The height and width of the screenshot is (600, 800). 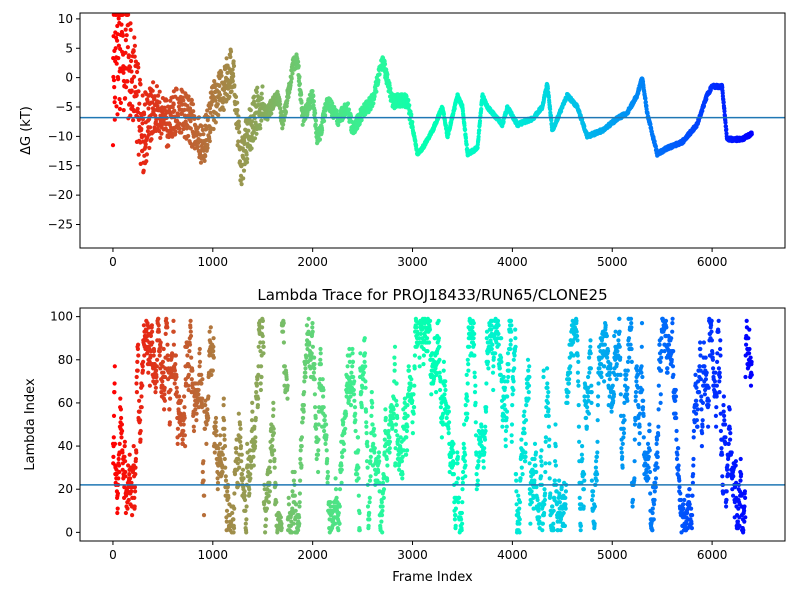 I want to click on delta-g-y-tick-label: 5, so click(x=69, y=48).